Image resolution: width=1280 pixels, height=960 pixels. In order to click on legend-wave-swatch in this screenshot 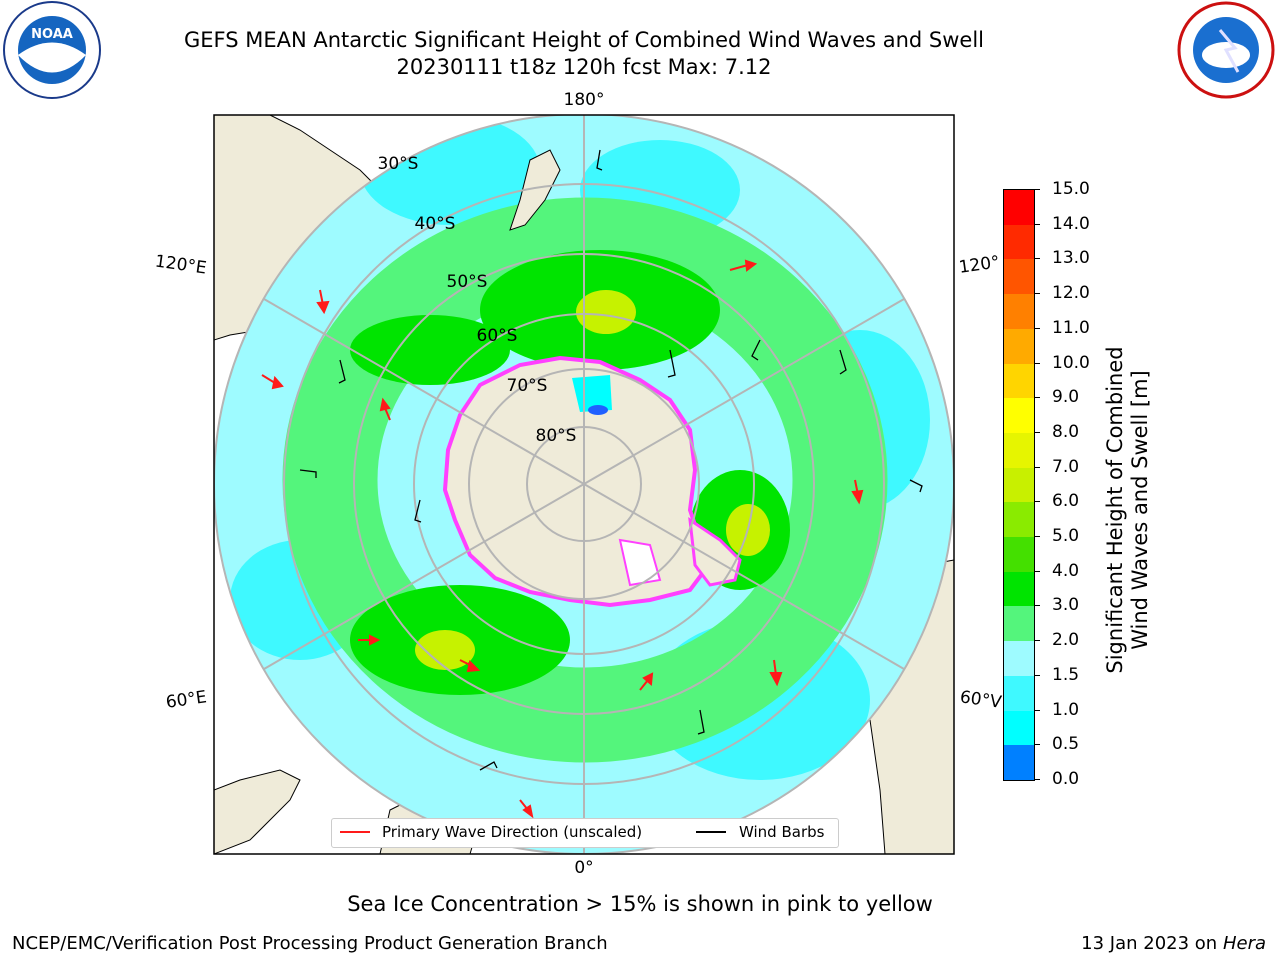, I will do `click(355, 832)`.